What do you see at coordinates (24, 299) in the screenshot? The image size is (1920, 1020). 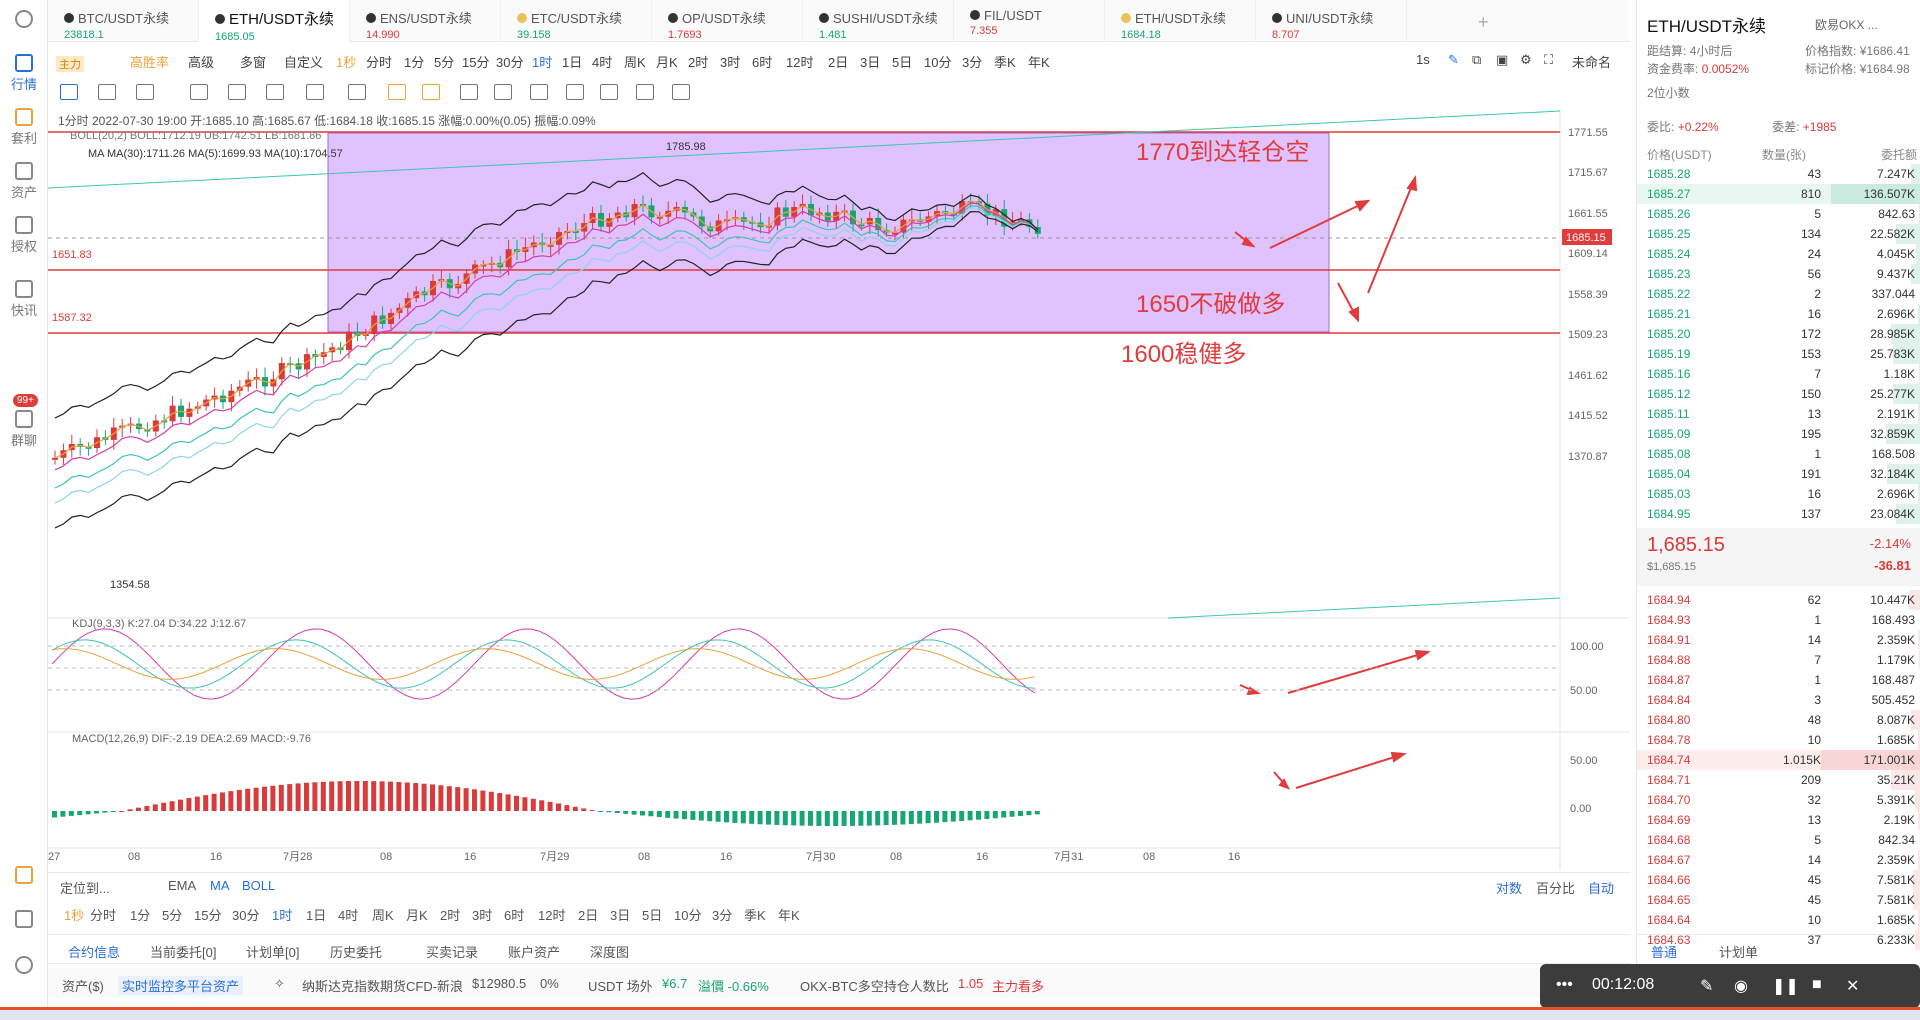 I see `sidebar-item-news: 快讯` at bounding box center [24, 299].